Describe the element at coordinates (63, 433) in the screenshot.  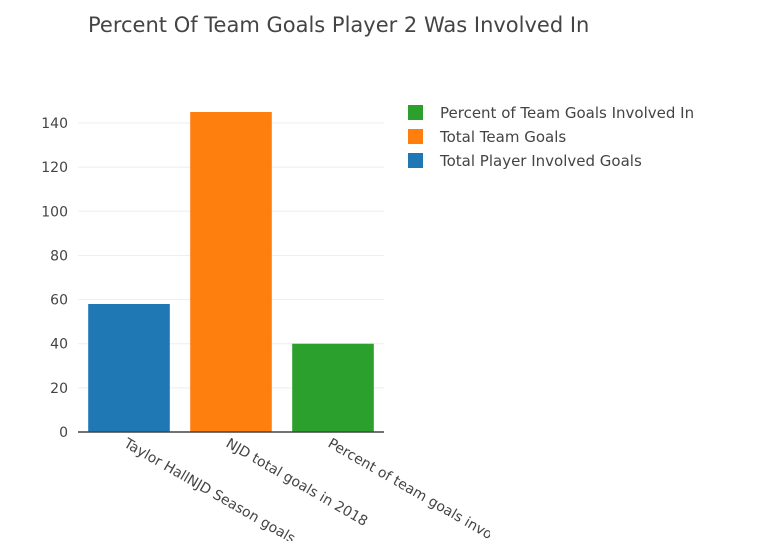
I see `y-tick-label: 0` at that location.